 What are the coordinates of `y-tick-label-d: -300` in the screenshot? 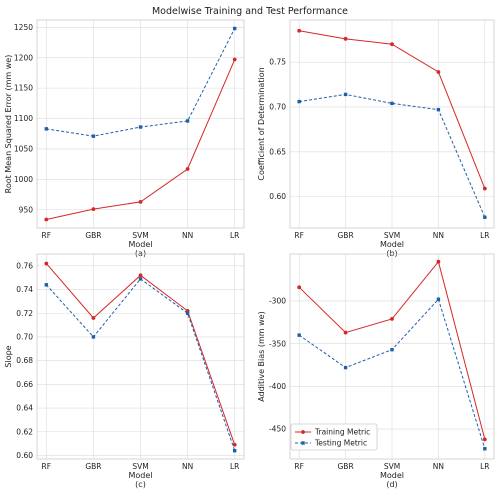 It's located at (277, 301).